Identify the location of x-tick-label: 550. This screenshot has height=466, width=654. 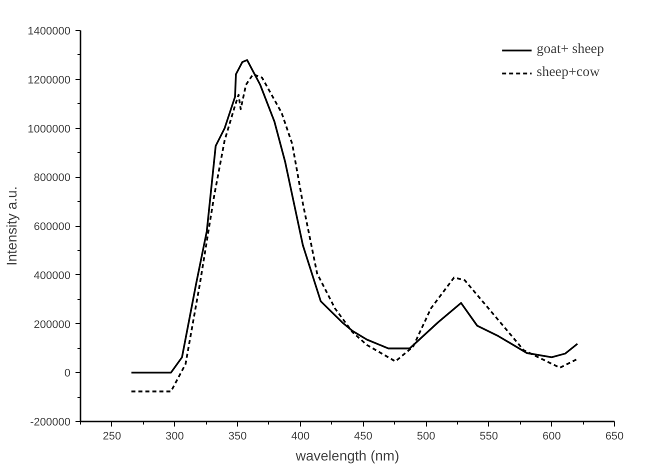
(489, 436).